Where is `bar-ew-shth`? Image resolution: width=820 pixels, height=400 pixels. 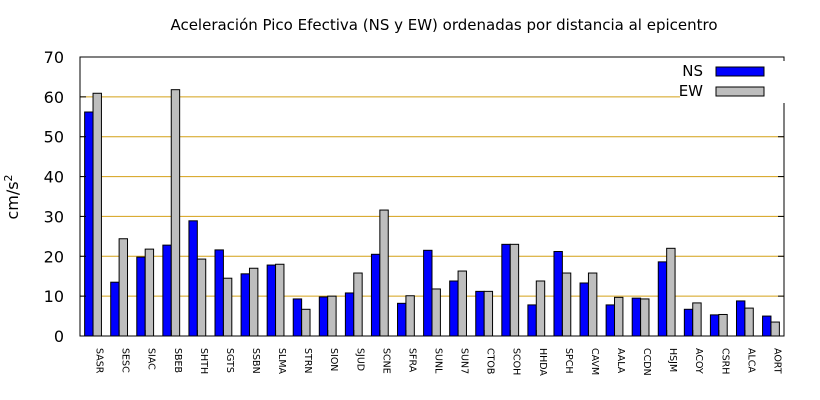
bar-ew-shth is located at coordinates (201, 297).